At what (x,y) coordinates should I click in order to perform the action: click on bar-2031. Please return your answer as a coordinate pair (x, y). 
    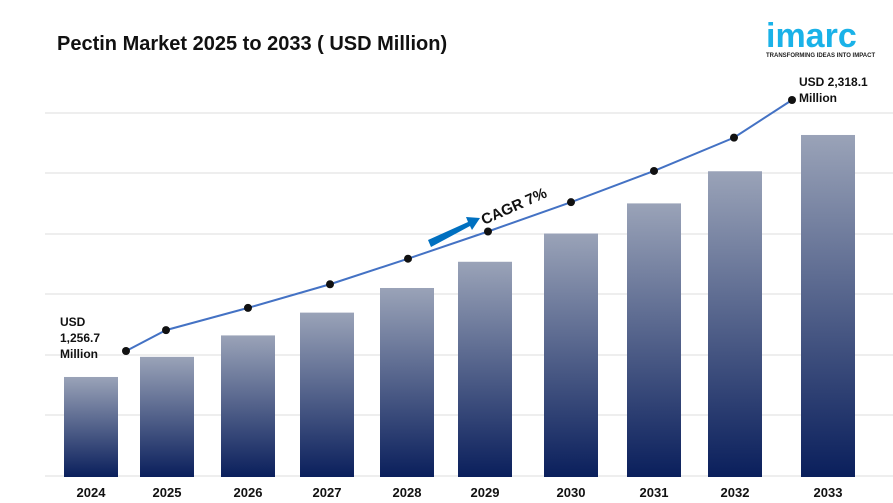
    Looking at the image, I should click on (654, 340).